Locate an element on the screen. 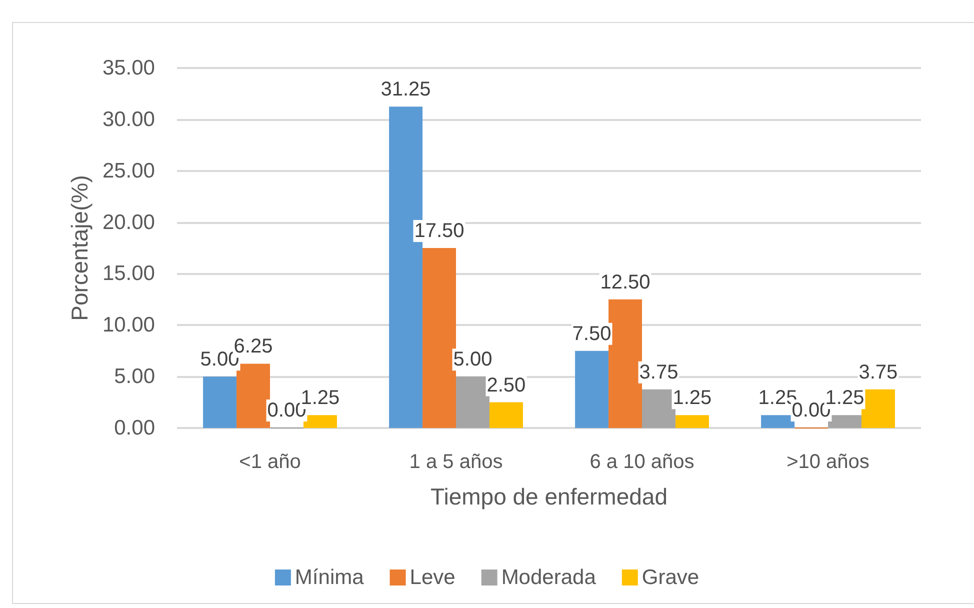 This screenshot has width=974, height=608. data-label: 7.50 is located at coordinates (592, 333).